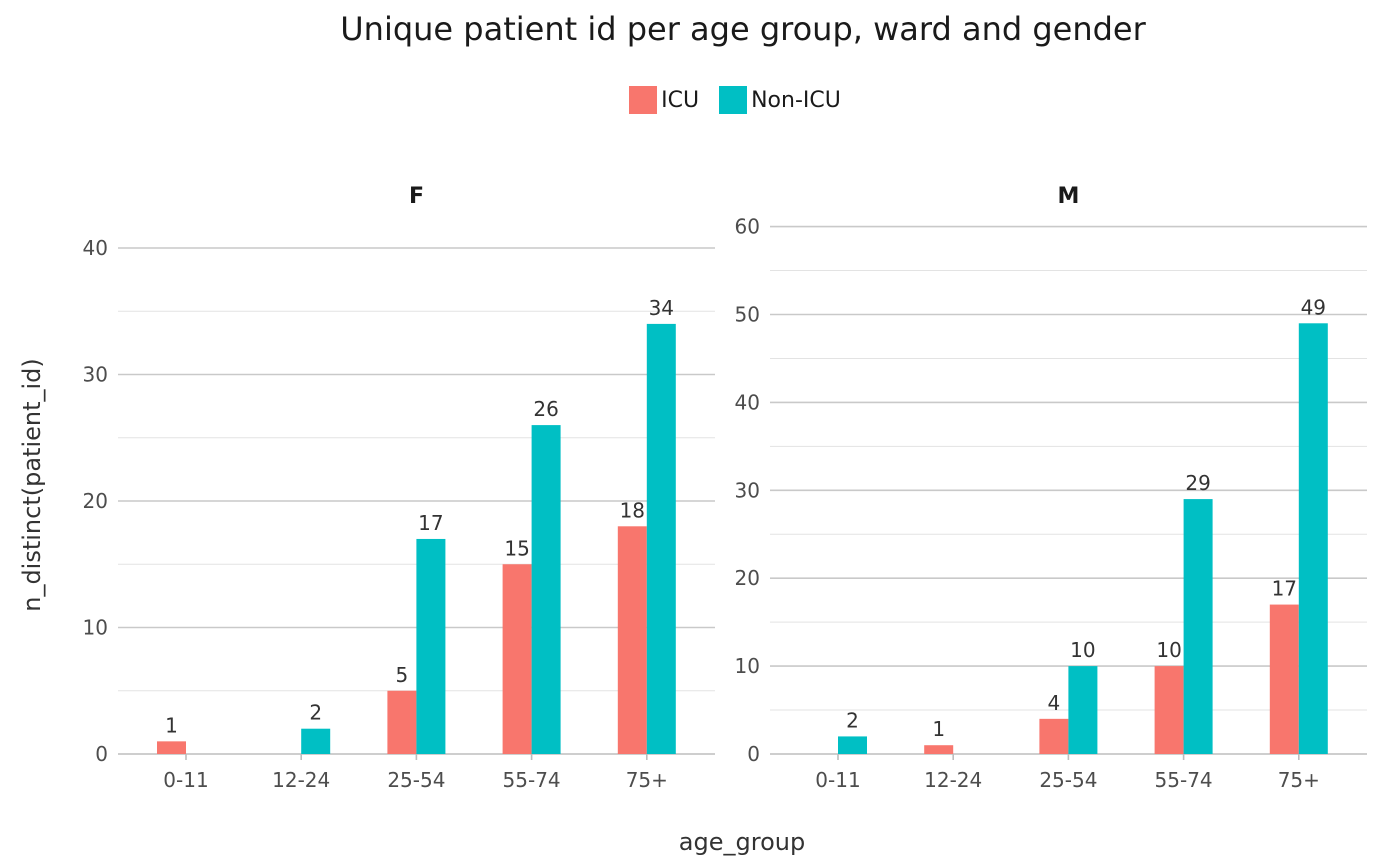 Image resolution: width=1400 pixels, height=866 pixels. What do you see at coordinates (1184, 780) in the screenshot?
I see `x-tick-label-m: 55-74` at bounding box center [1184, 780].